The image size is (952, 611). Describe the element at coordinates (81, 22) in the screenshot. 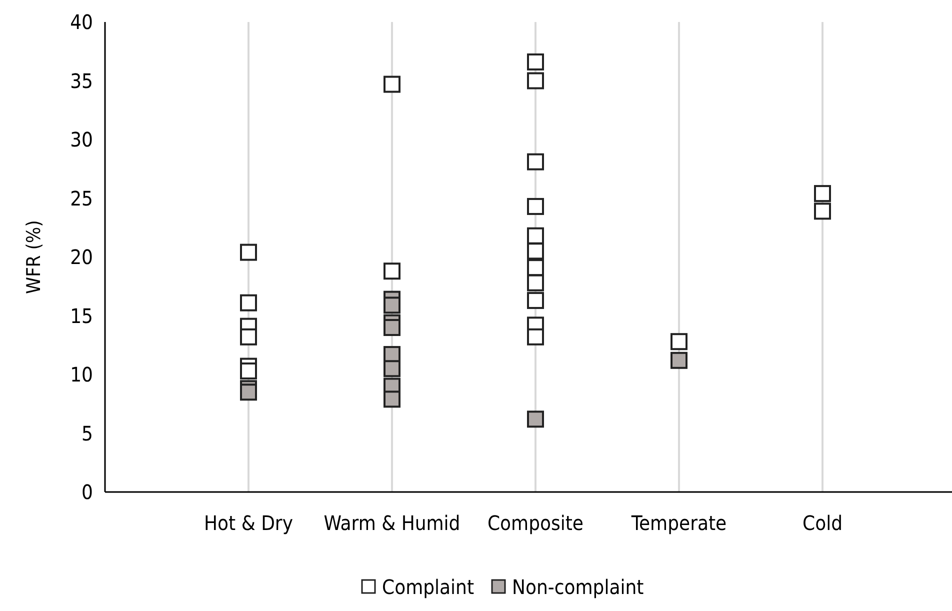

I see `y-tick-label: 40` at that location.